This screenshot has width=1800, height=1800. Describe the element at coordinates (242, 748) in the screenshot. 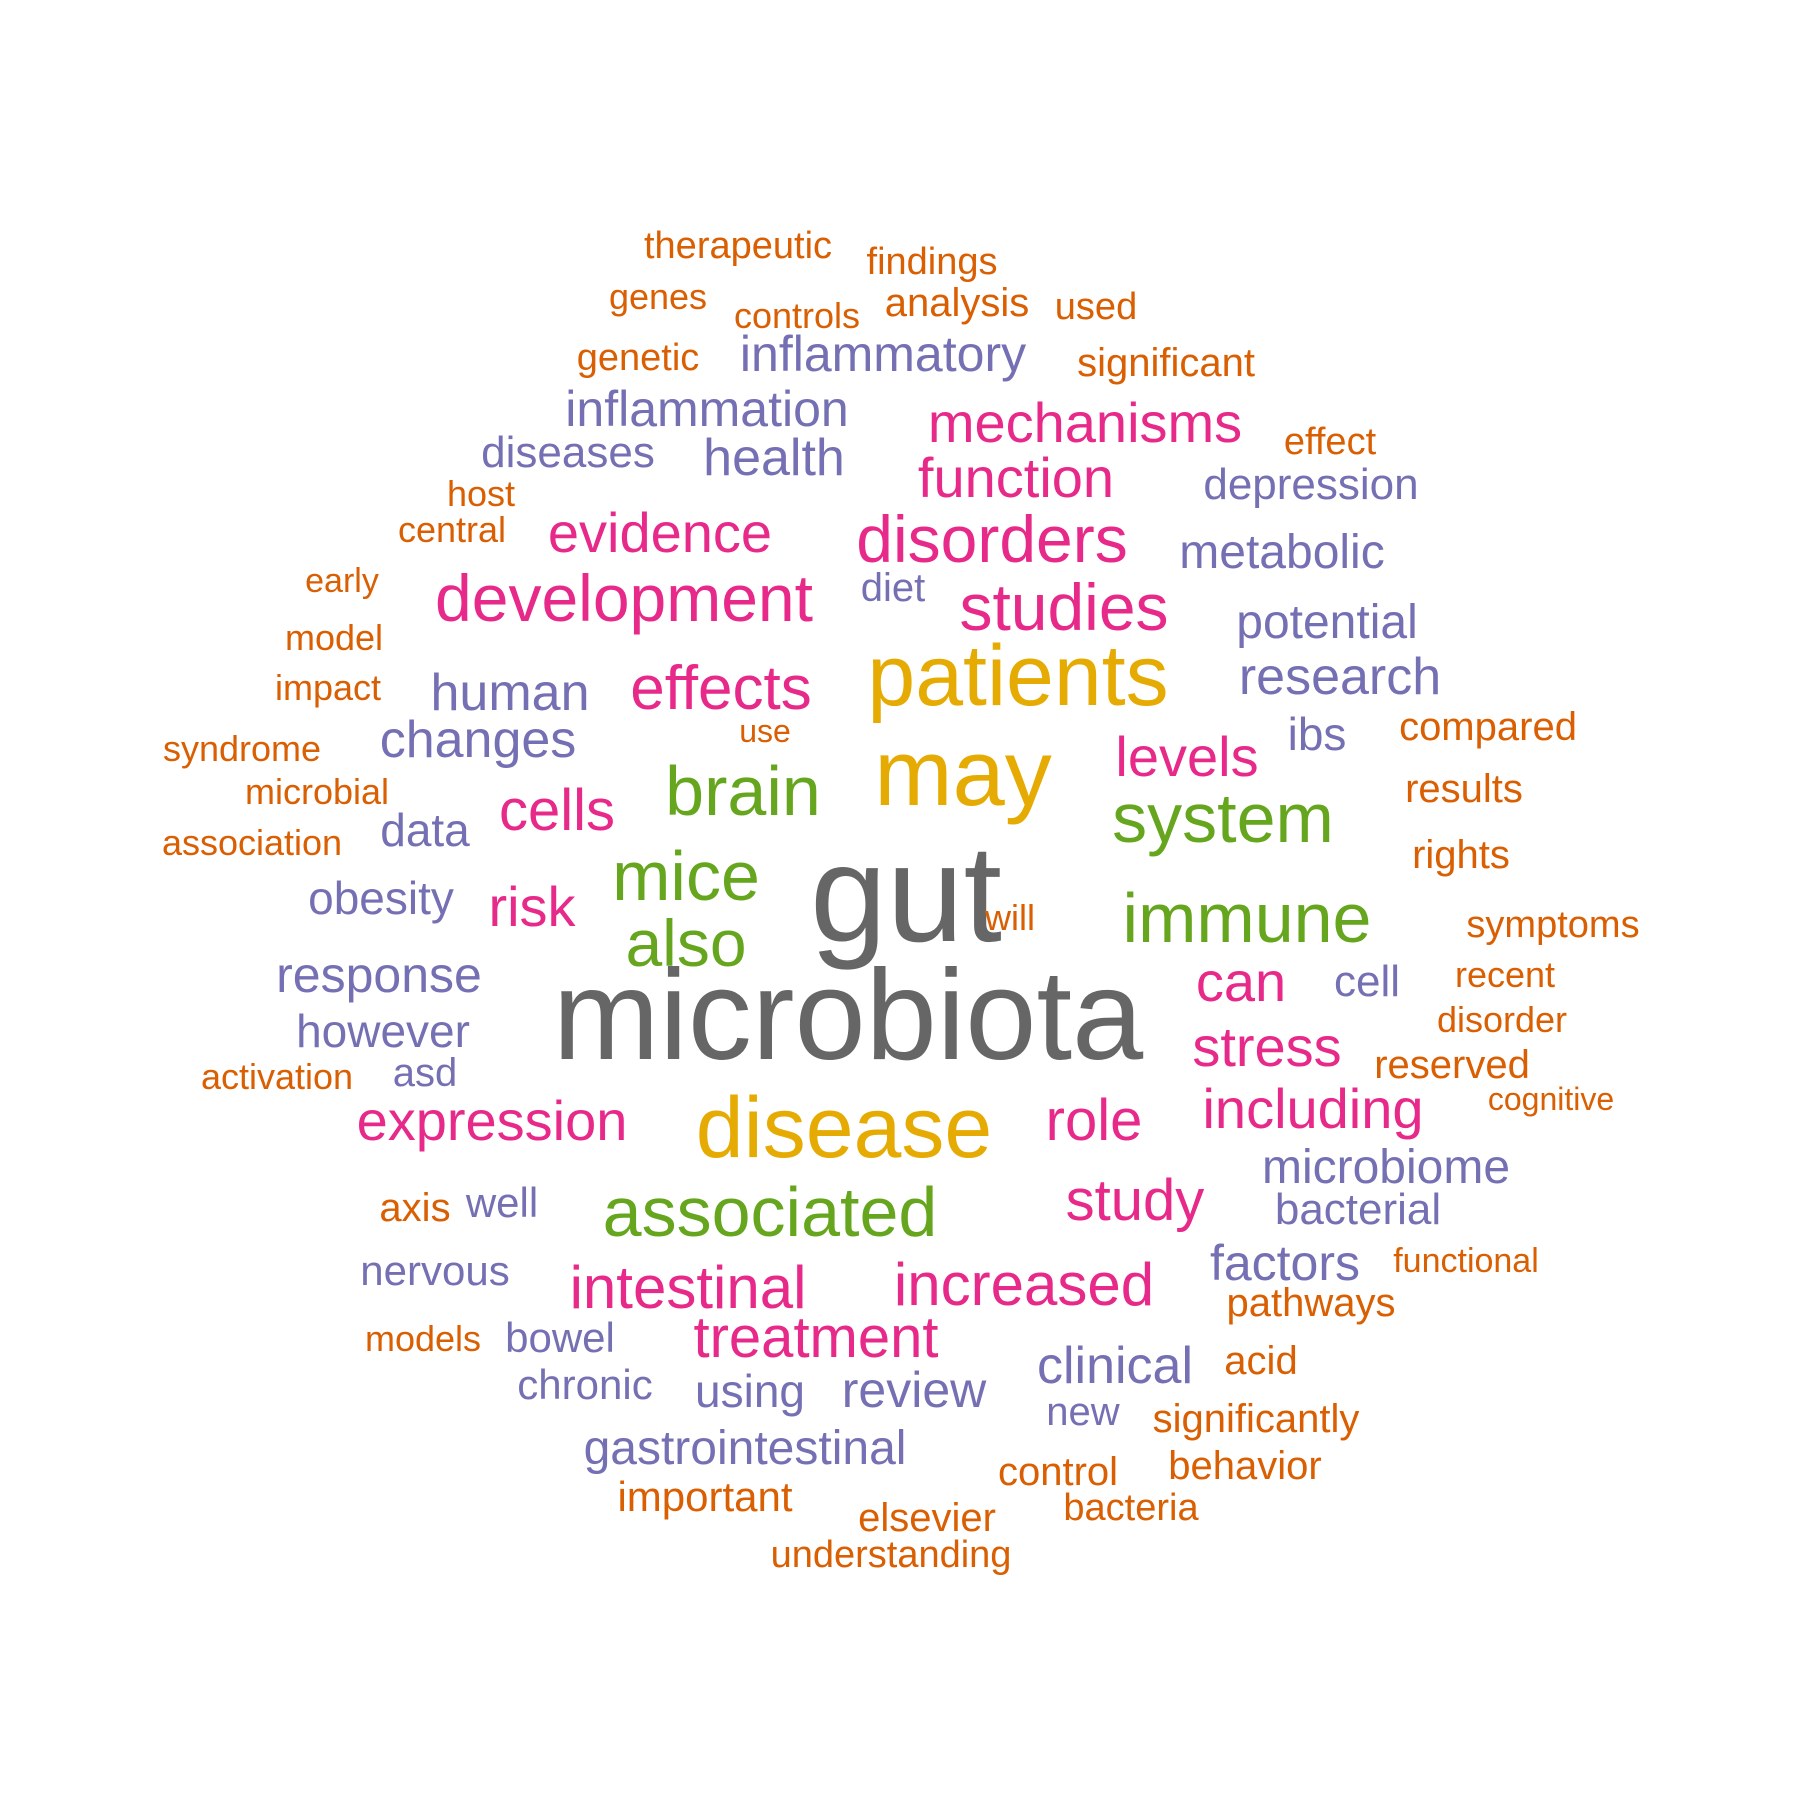

I see `word-syndrome: syndrome` at that location.